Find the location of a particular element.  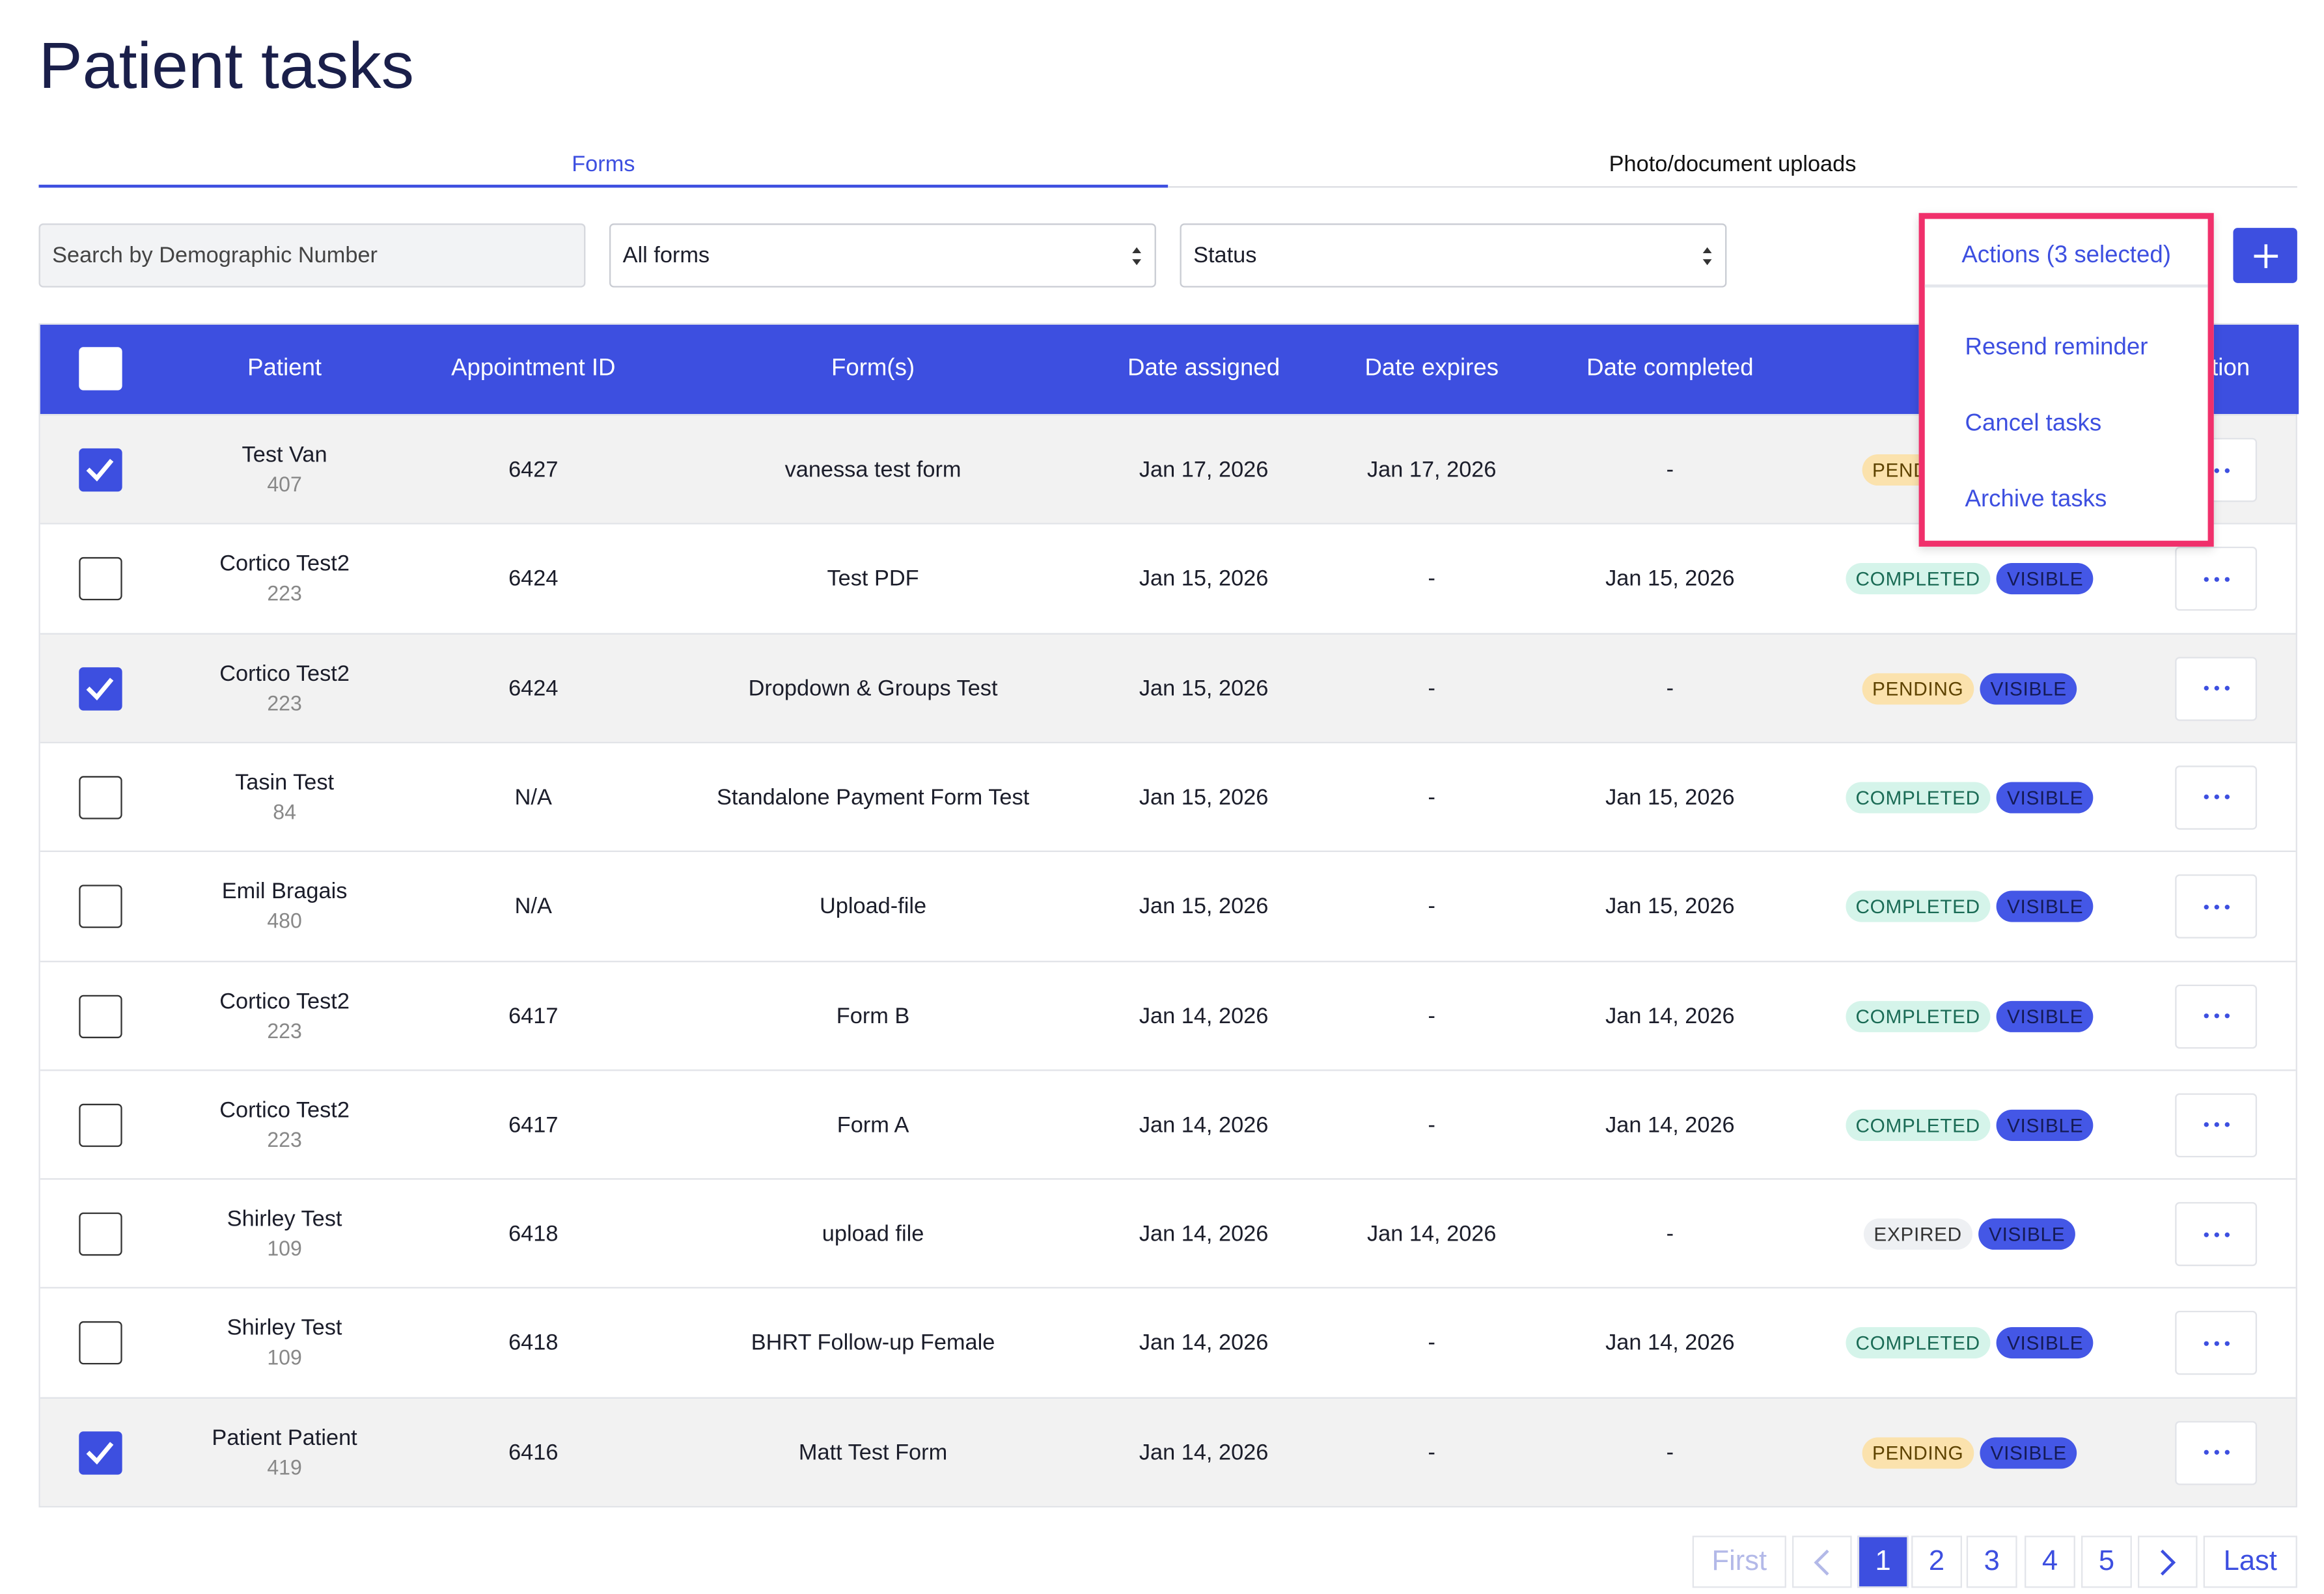

search-input: Search by Demographic Number is located at coordinates (312, 255).